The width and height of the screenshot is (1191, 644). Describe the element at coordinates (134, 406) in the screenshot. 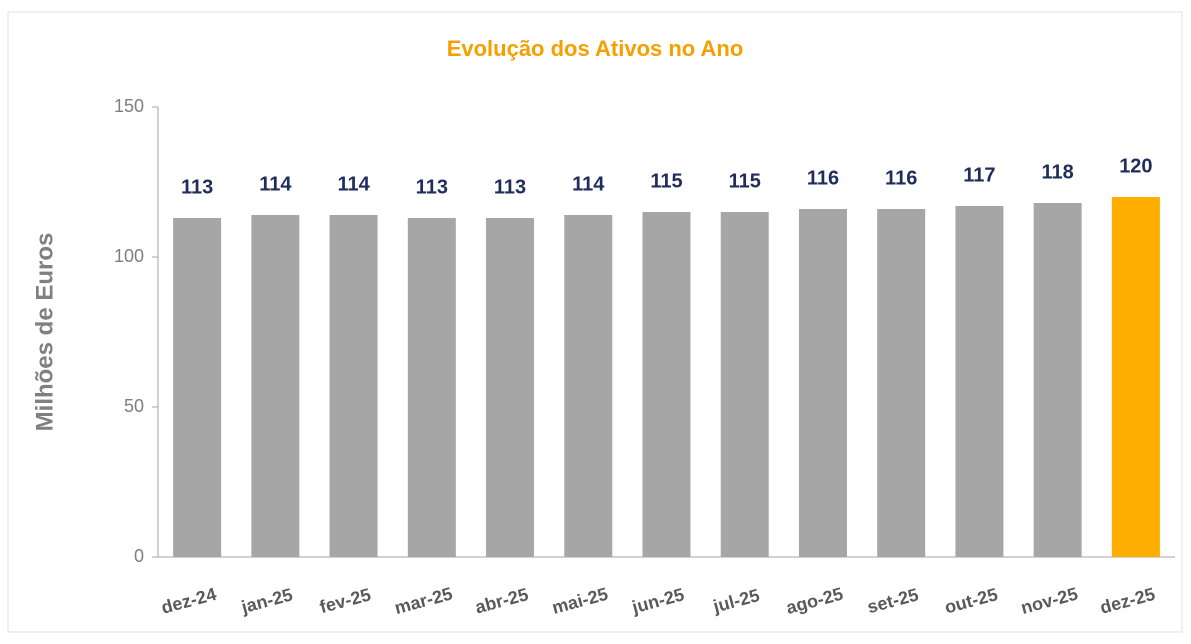

I see `y-tick-label: 50` at that location.